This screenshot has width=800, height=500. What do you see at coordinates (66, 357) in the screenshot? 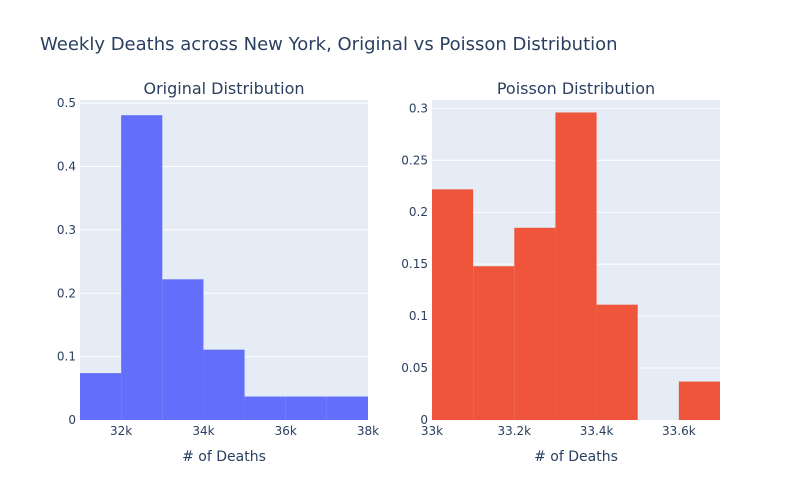
I see `y-tick-label-original-1: 0.1` at bounding box center [66, 357].